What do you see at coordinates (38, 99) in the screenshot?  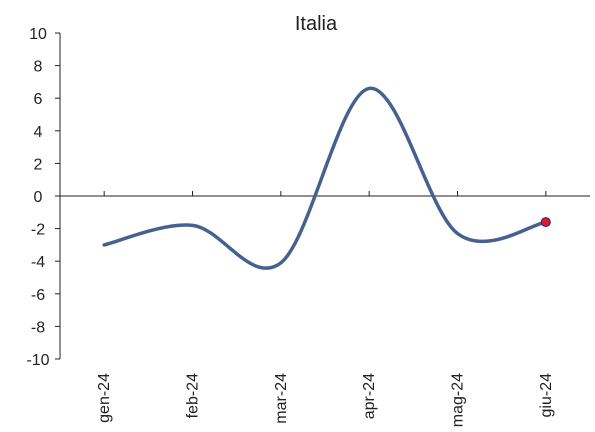 I see `y-tick-label: 6` at bounding box center [38, 99].